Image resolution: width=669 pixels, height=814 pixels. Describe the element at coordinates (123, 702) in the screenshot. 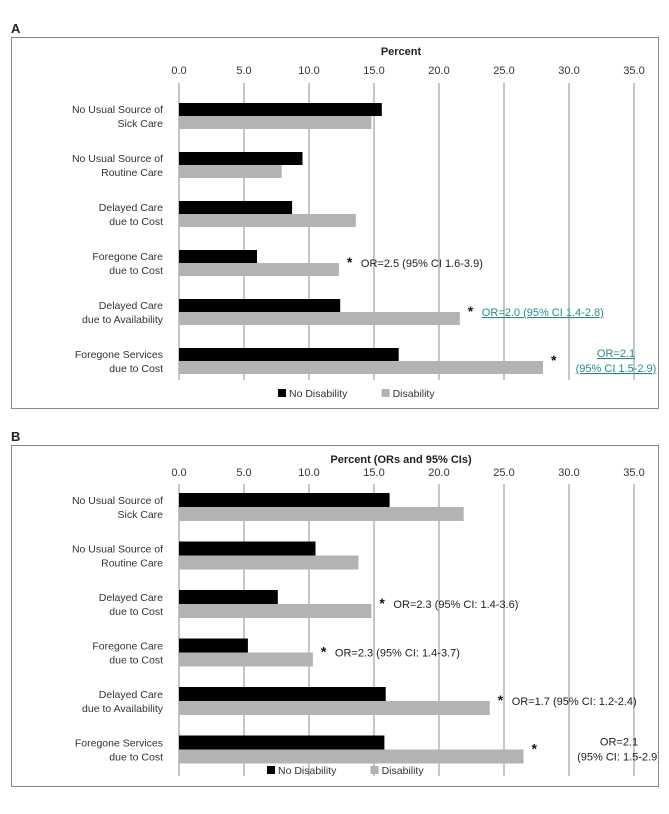

I see `chart-b-category-label: Delayed Care due to Availability` at that location.